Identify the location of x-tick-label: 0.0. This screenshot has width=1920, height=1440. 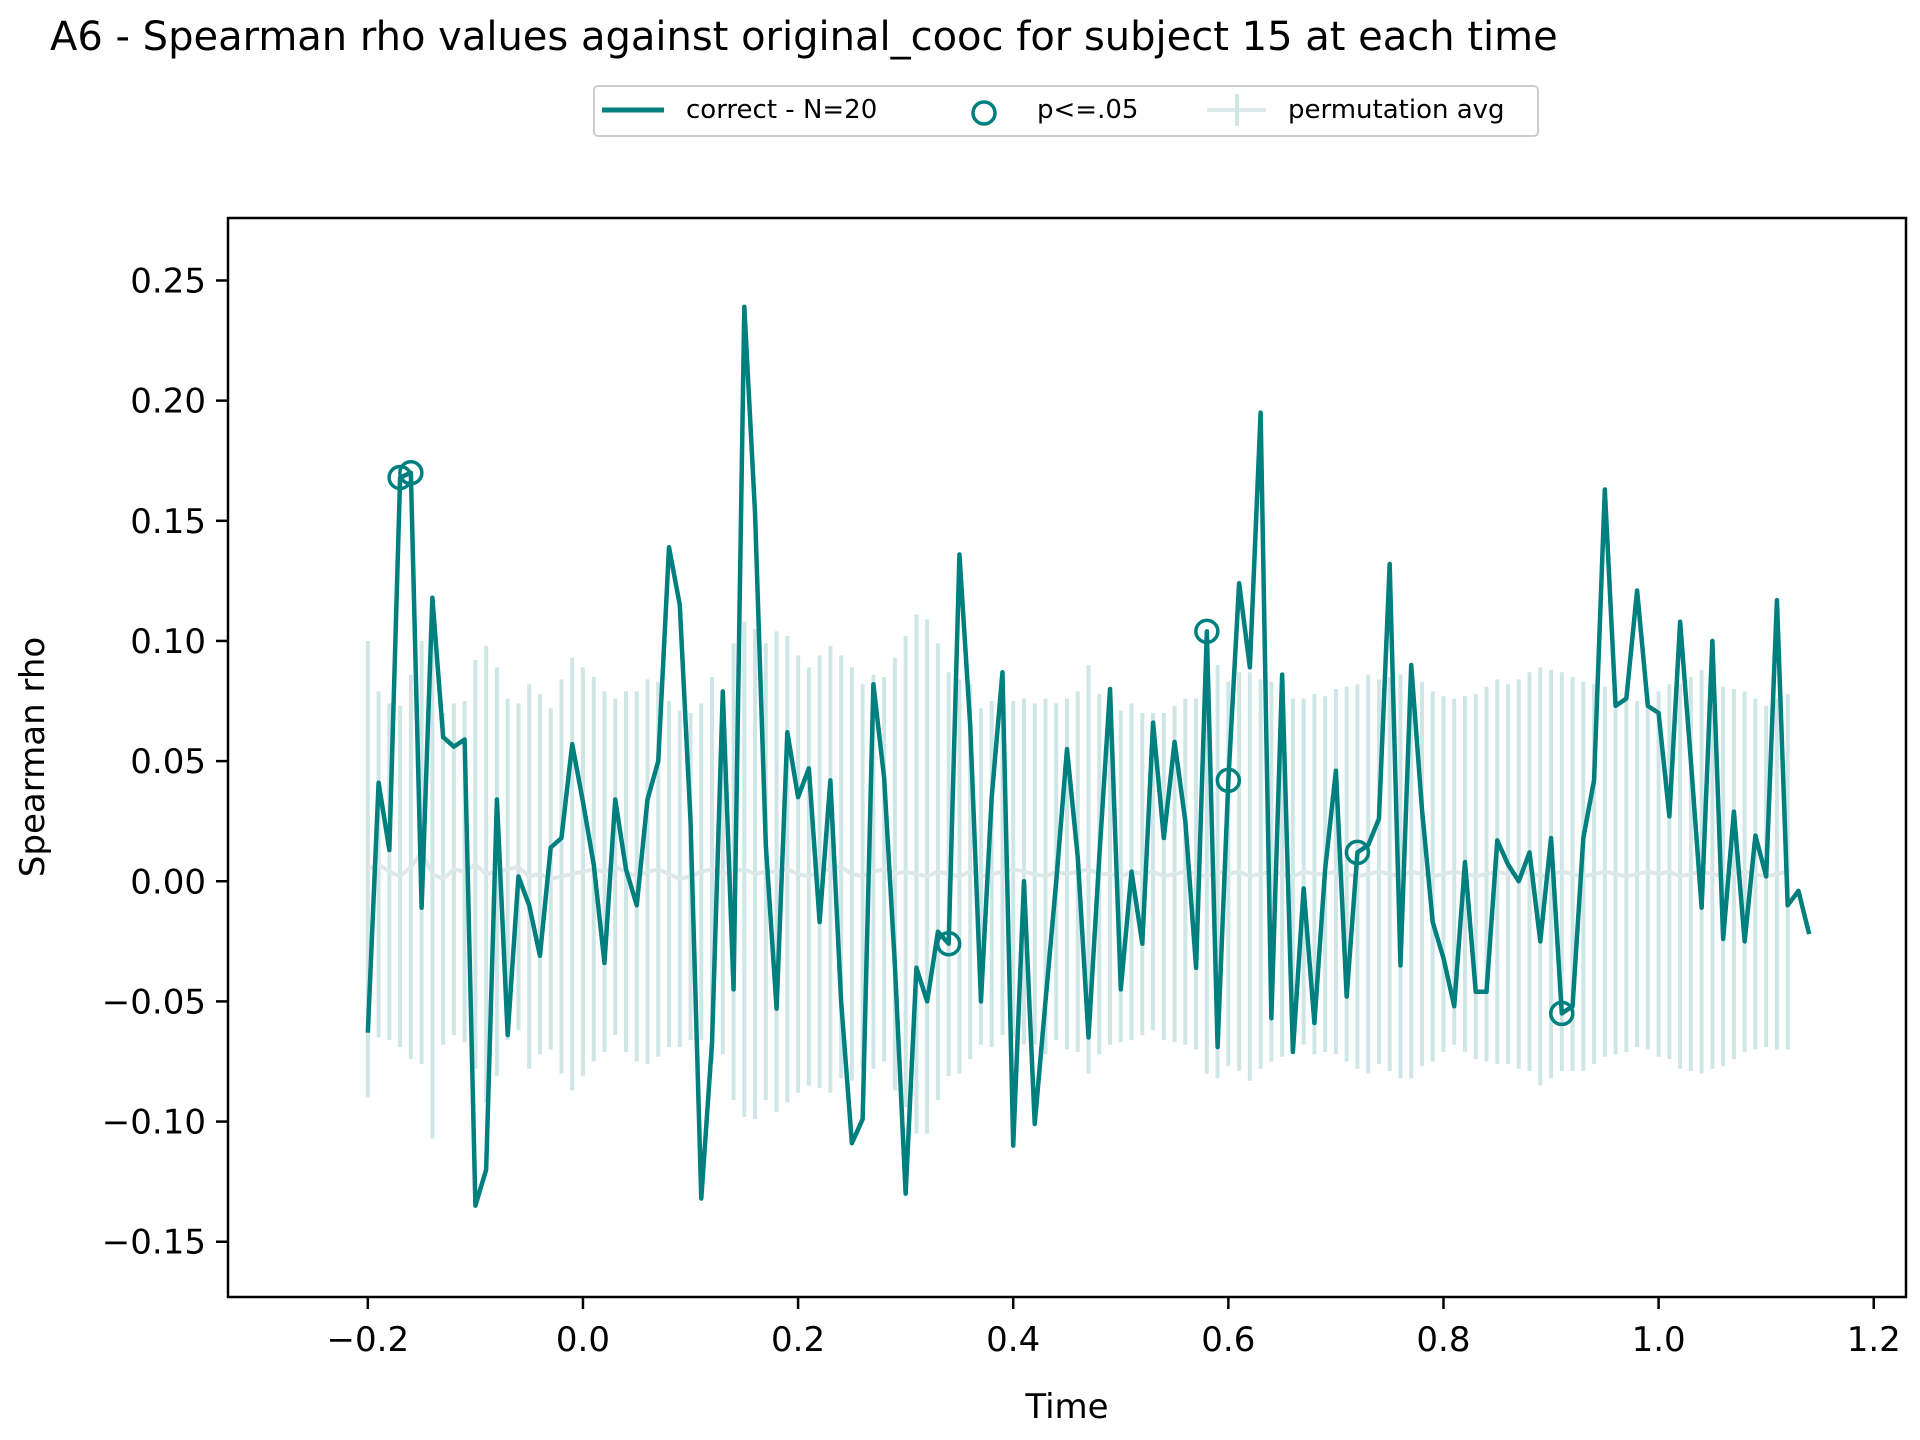
(583, 1340).